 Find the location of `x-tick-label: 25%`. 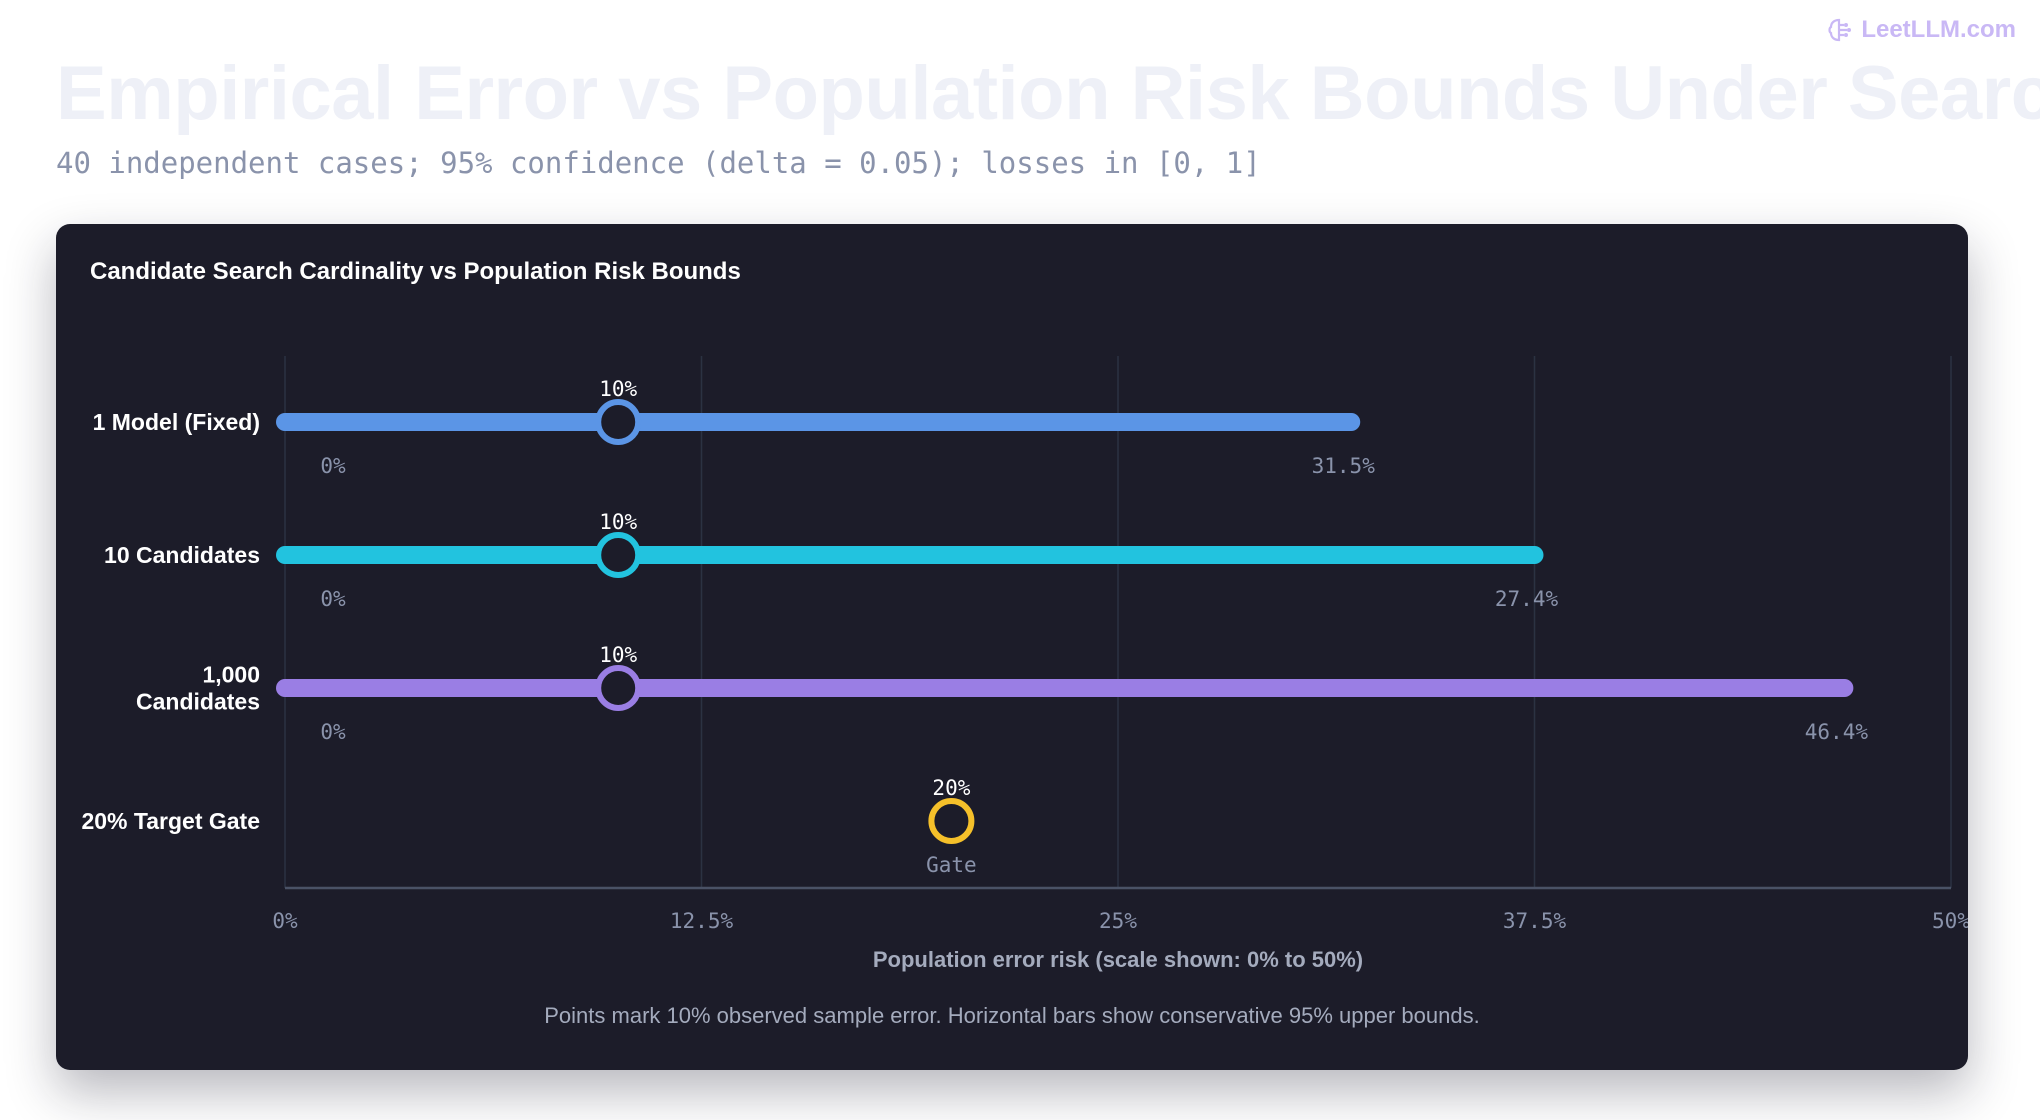

x-tick-label: 25% is located at coordinates (1118, 921).